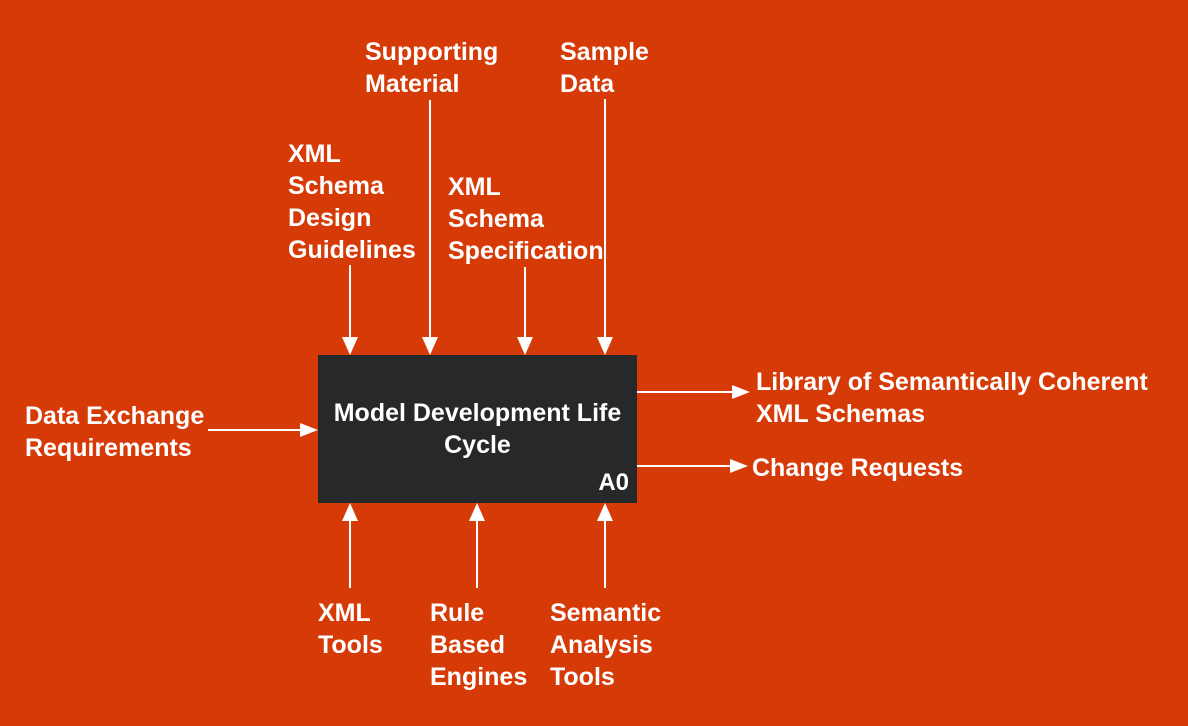  Describe the element at coordinates (263, 430) in the screenshot. I see `input-arrow-data-exchange` at that location.